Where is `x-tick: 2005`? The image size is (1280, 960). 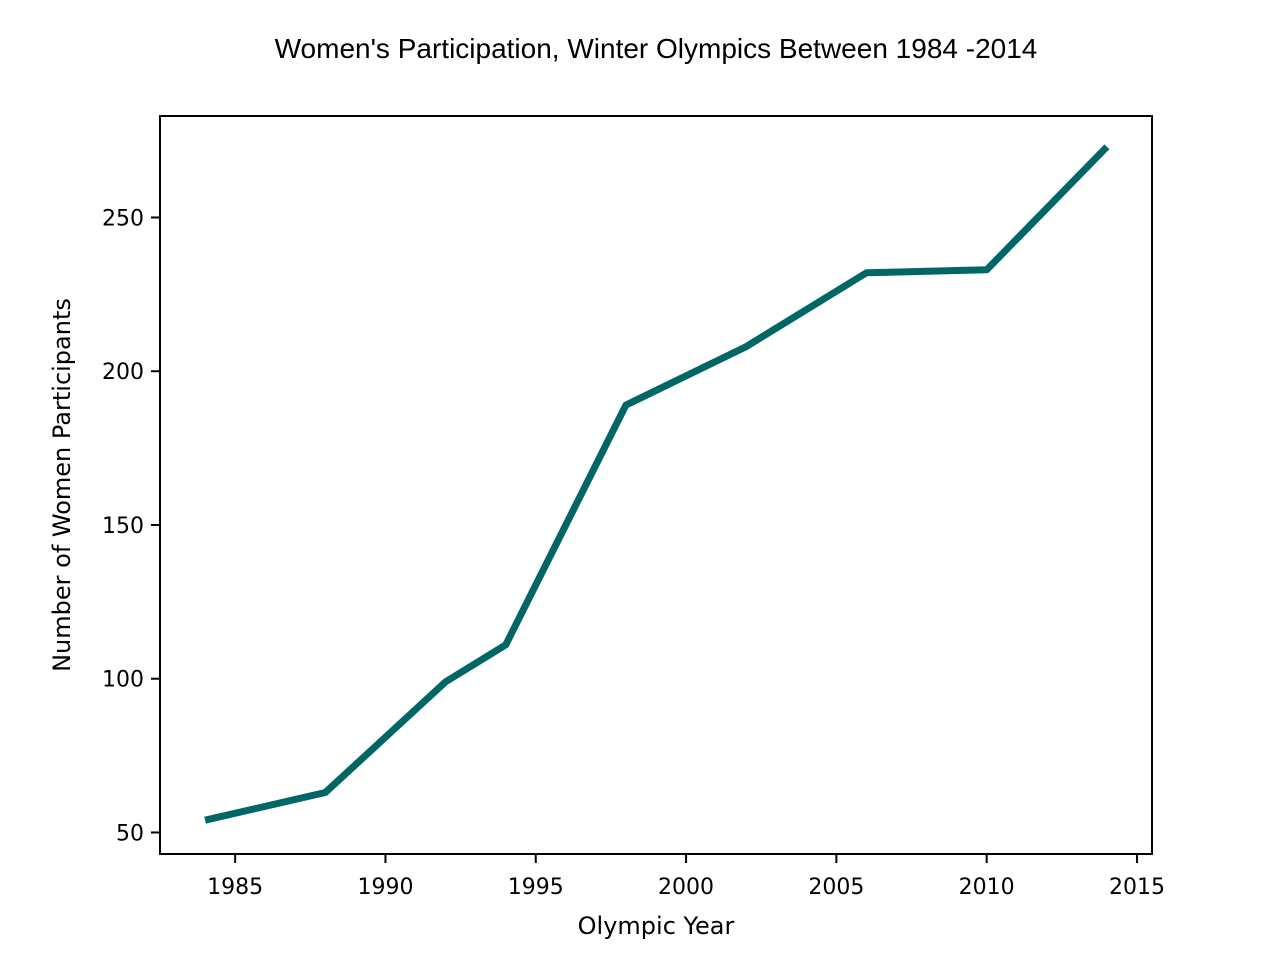 x-tick: 2005 is located at coordinates (836, 877).